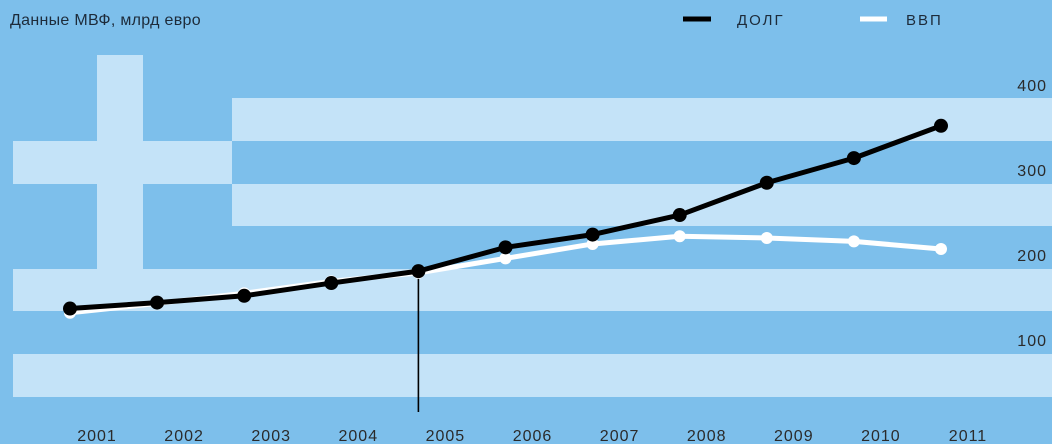 The height and width of the screenshot is (444, 1052). I want to click on x-tick-2002: 2002, so click(184, 436).